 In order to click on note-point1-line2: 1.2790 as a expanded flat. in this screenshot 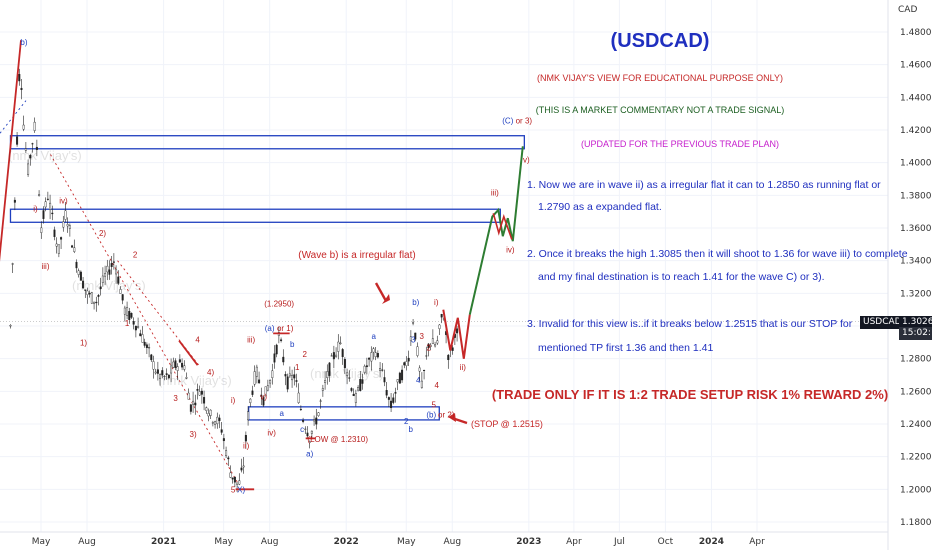, I will do `click(600, 207)`.